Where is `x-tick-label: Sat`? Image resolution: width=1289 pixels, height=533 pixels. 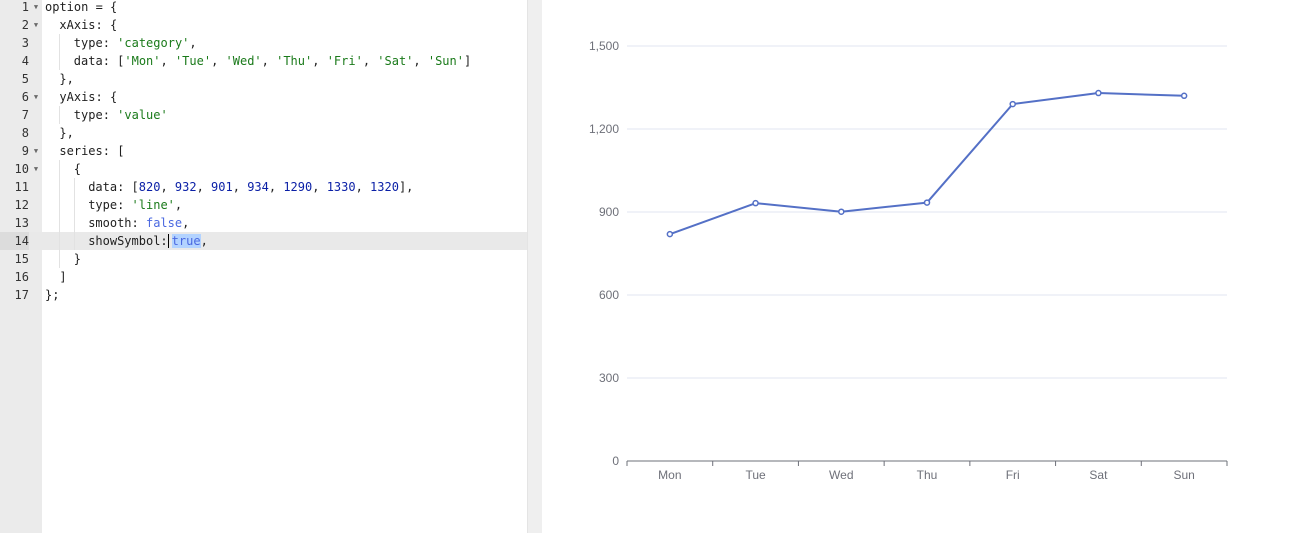 x-tick-label: Sat is located at coordinates (1098, 475).